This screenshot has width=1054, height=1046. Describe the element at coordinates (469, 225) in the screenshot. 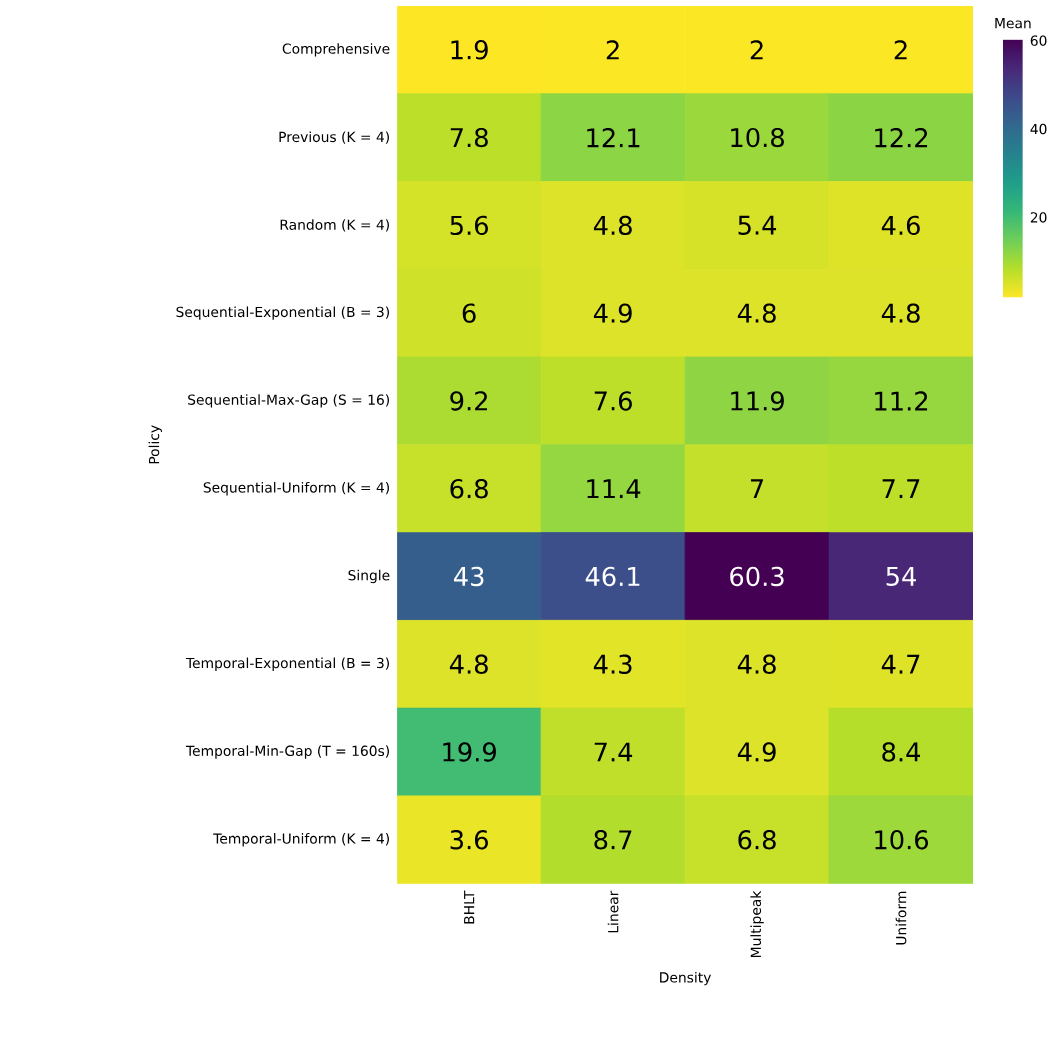

I see `data-label: 5.6` at that location.